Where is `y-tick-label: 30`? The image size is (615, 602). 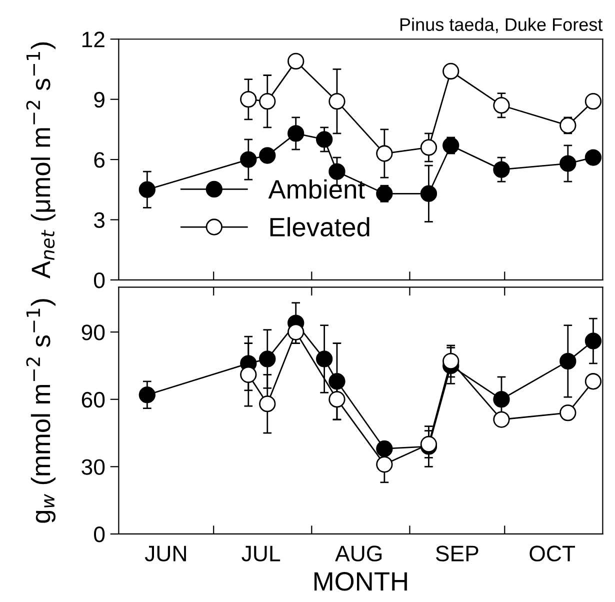
y-tick-label: 30 is located at coordinates (93, 467).